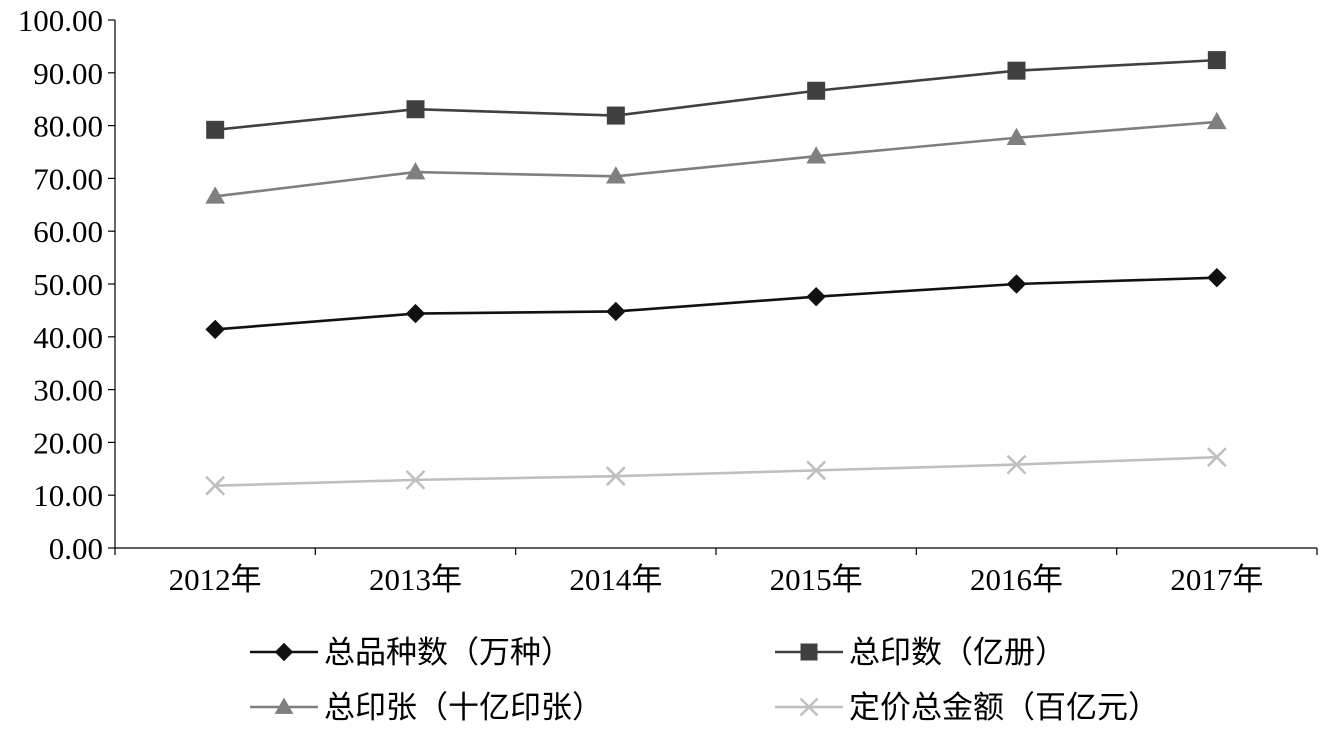  I want to click on legend-item-2: 总印数（亿册）, so click(920, 652).